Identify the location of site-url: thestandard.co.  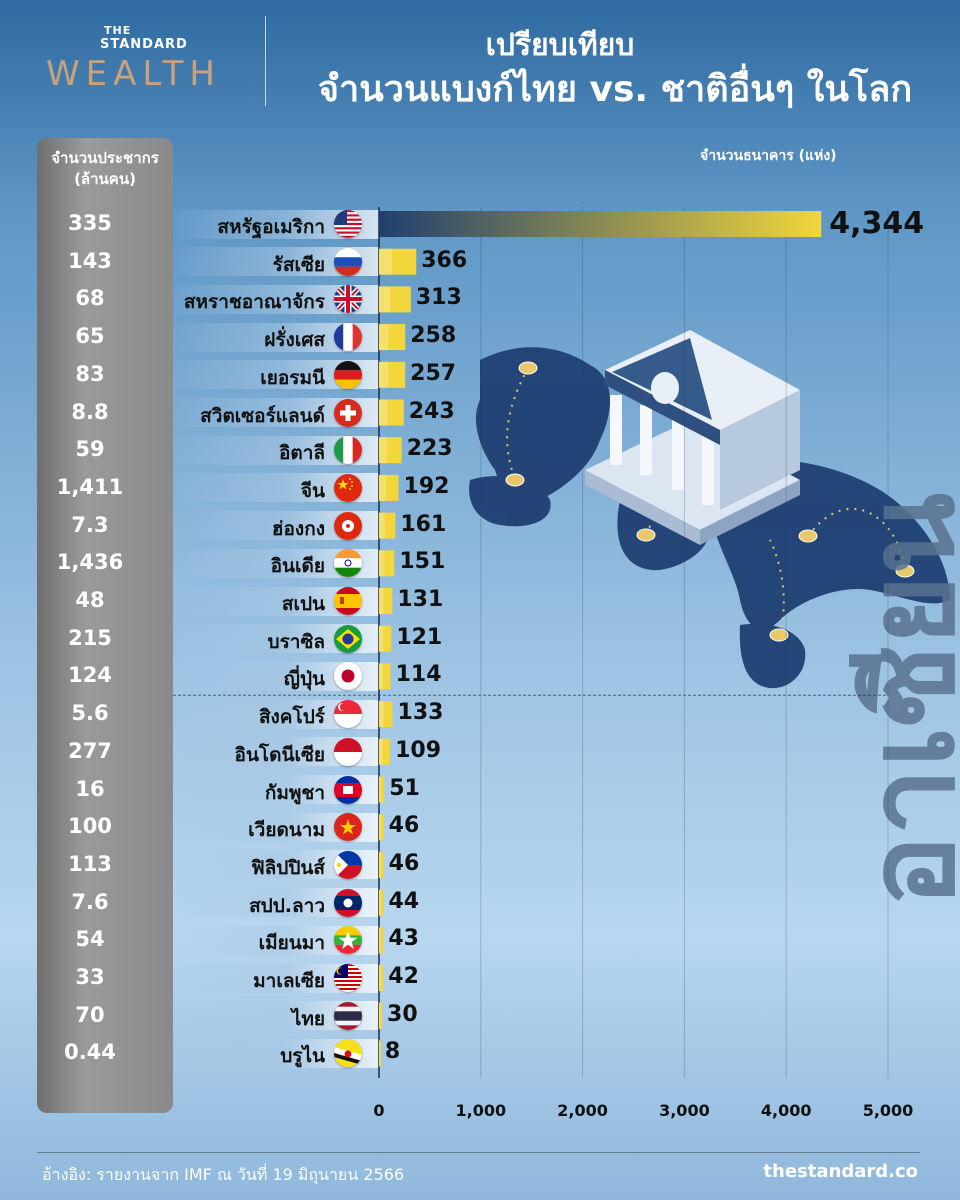
(840, 1171).